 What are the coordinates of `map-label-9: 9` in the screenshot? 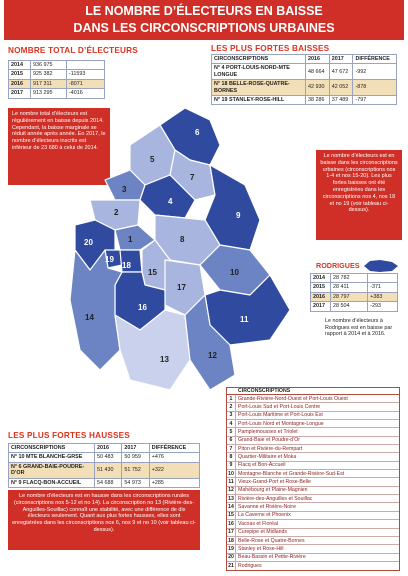 It's located at (238, 215).